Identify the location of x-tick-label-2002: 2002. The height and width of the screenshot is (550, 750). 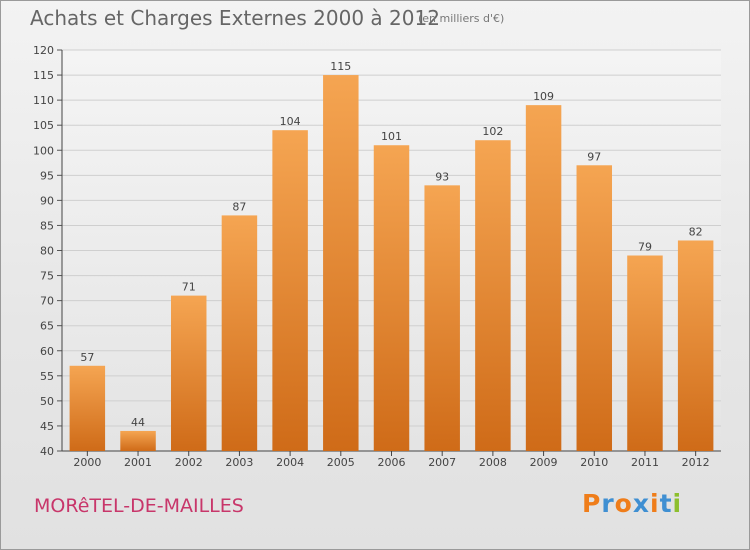
(189, 462).